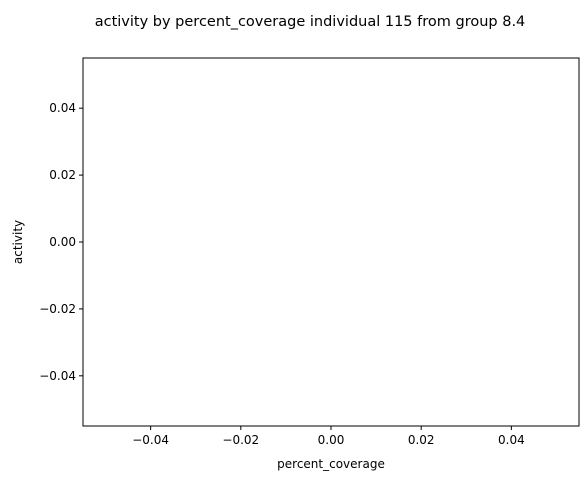 Image resolution: width=587 pixels, height=480 pixels. I want to click on x-tick-label: 0.00, so click(331, 440).